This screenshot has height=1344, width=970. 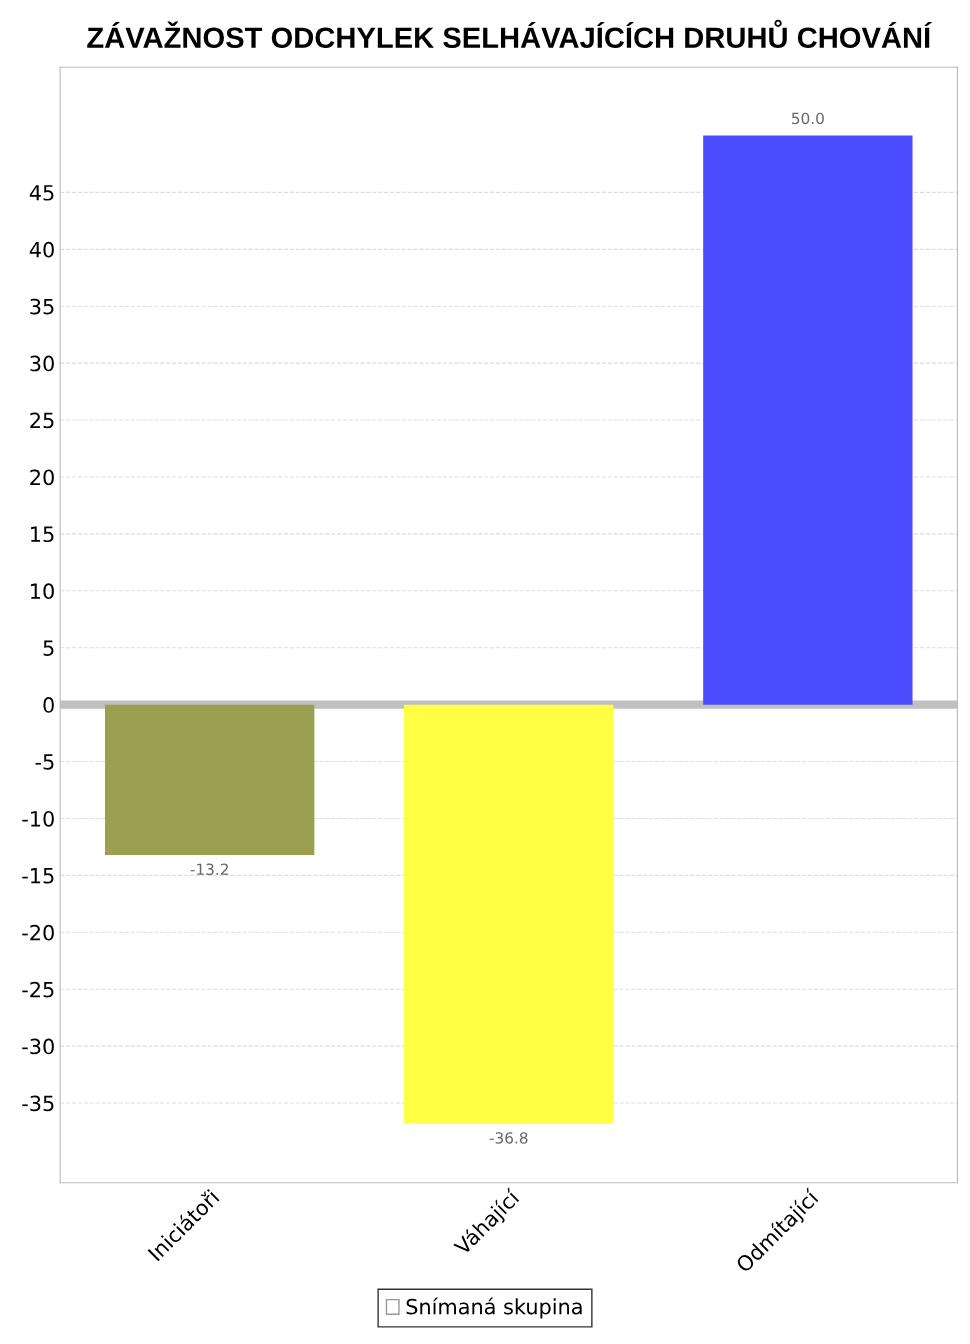 I want to click on y-tick-label: -5, so click(x=44, y=762).